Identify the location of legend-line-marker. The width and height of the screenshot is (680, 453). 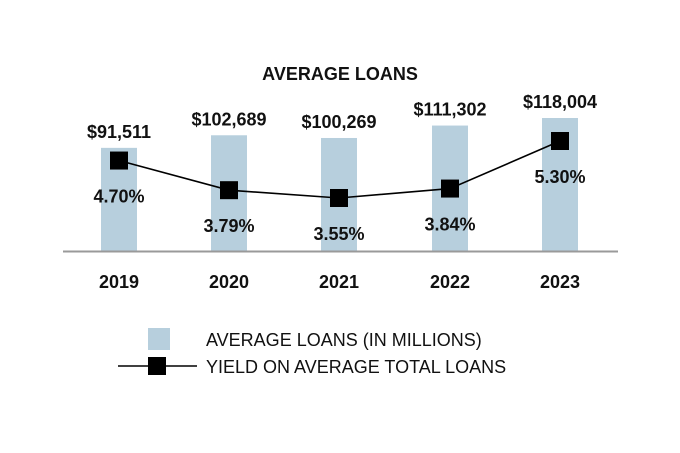
(157, 366).